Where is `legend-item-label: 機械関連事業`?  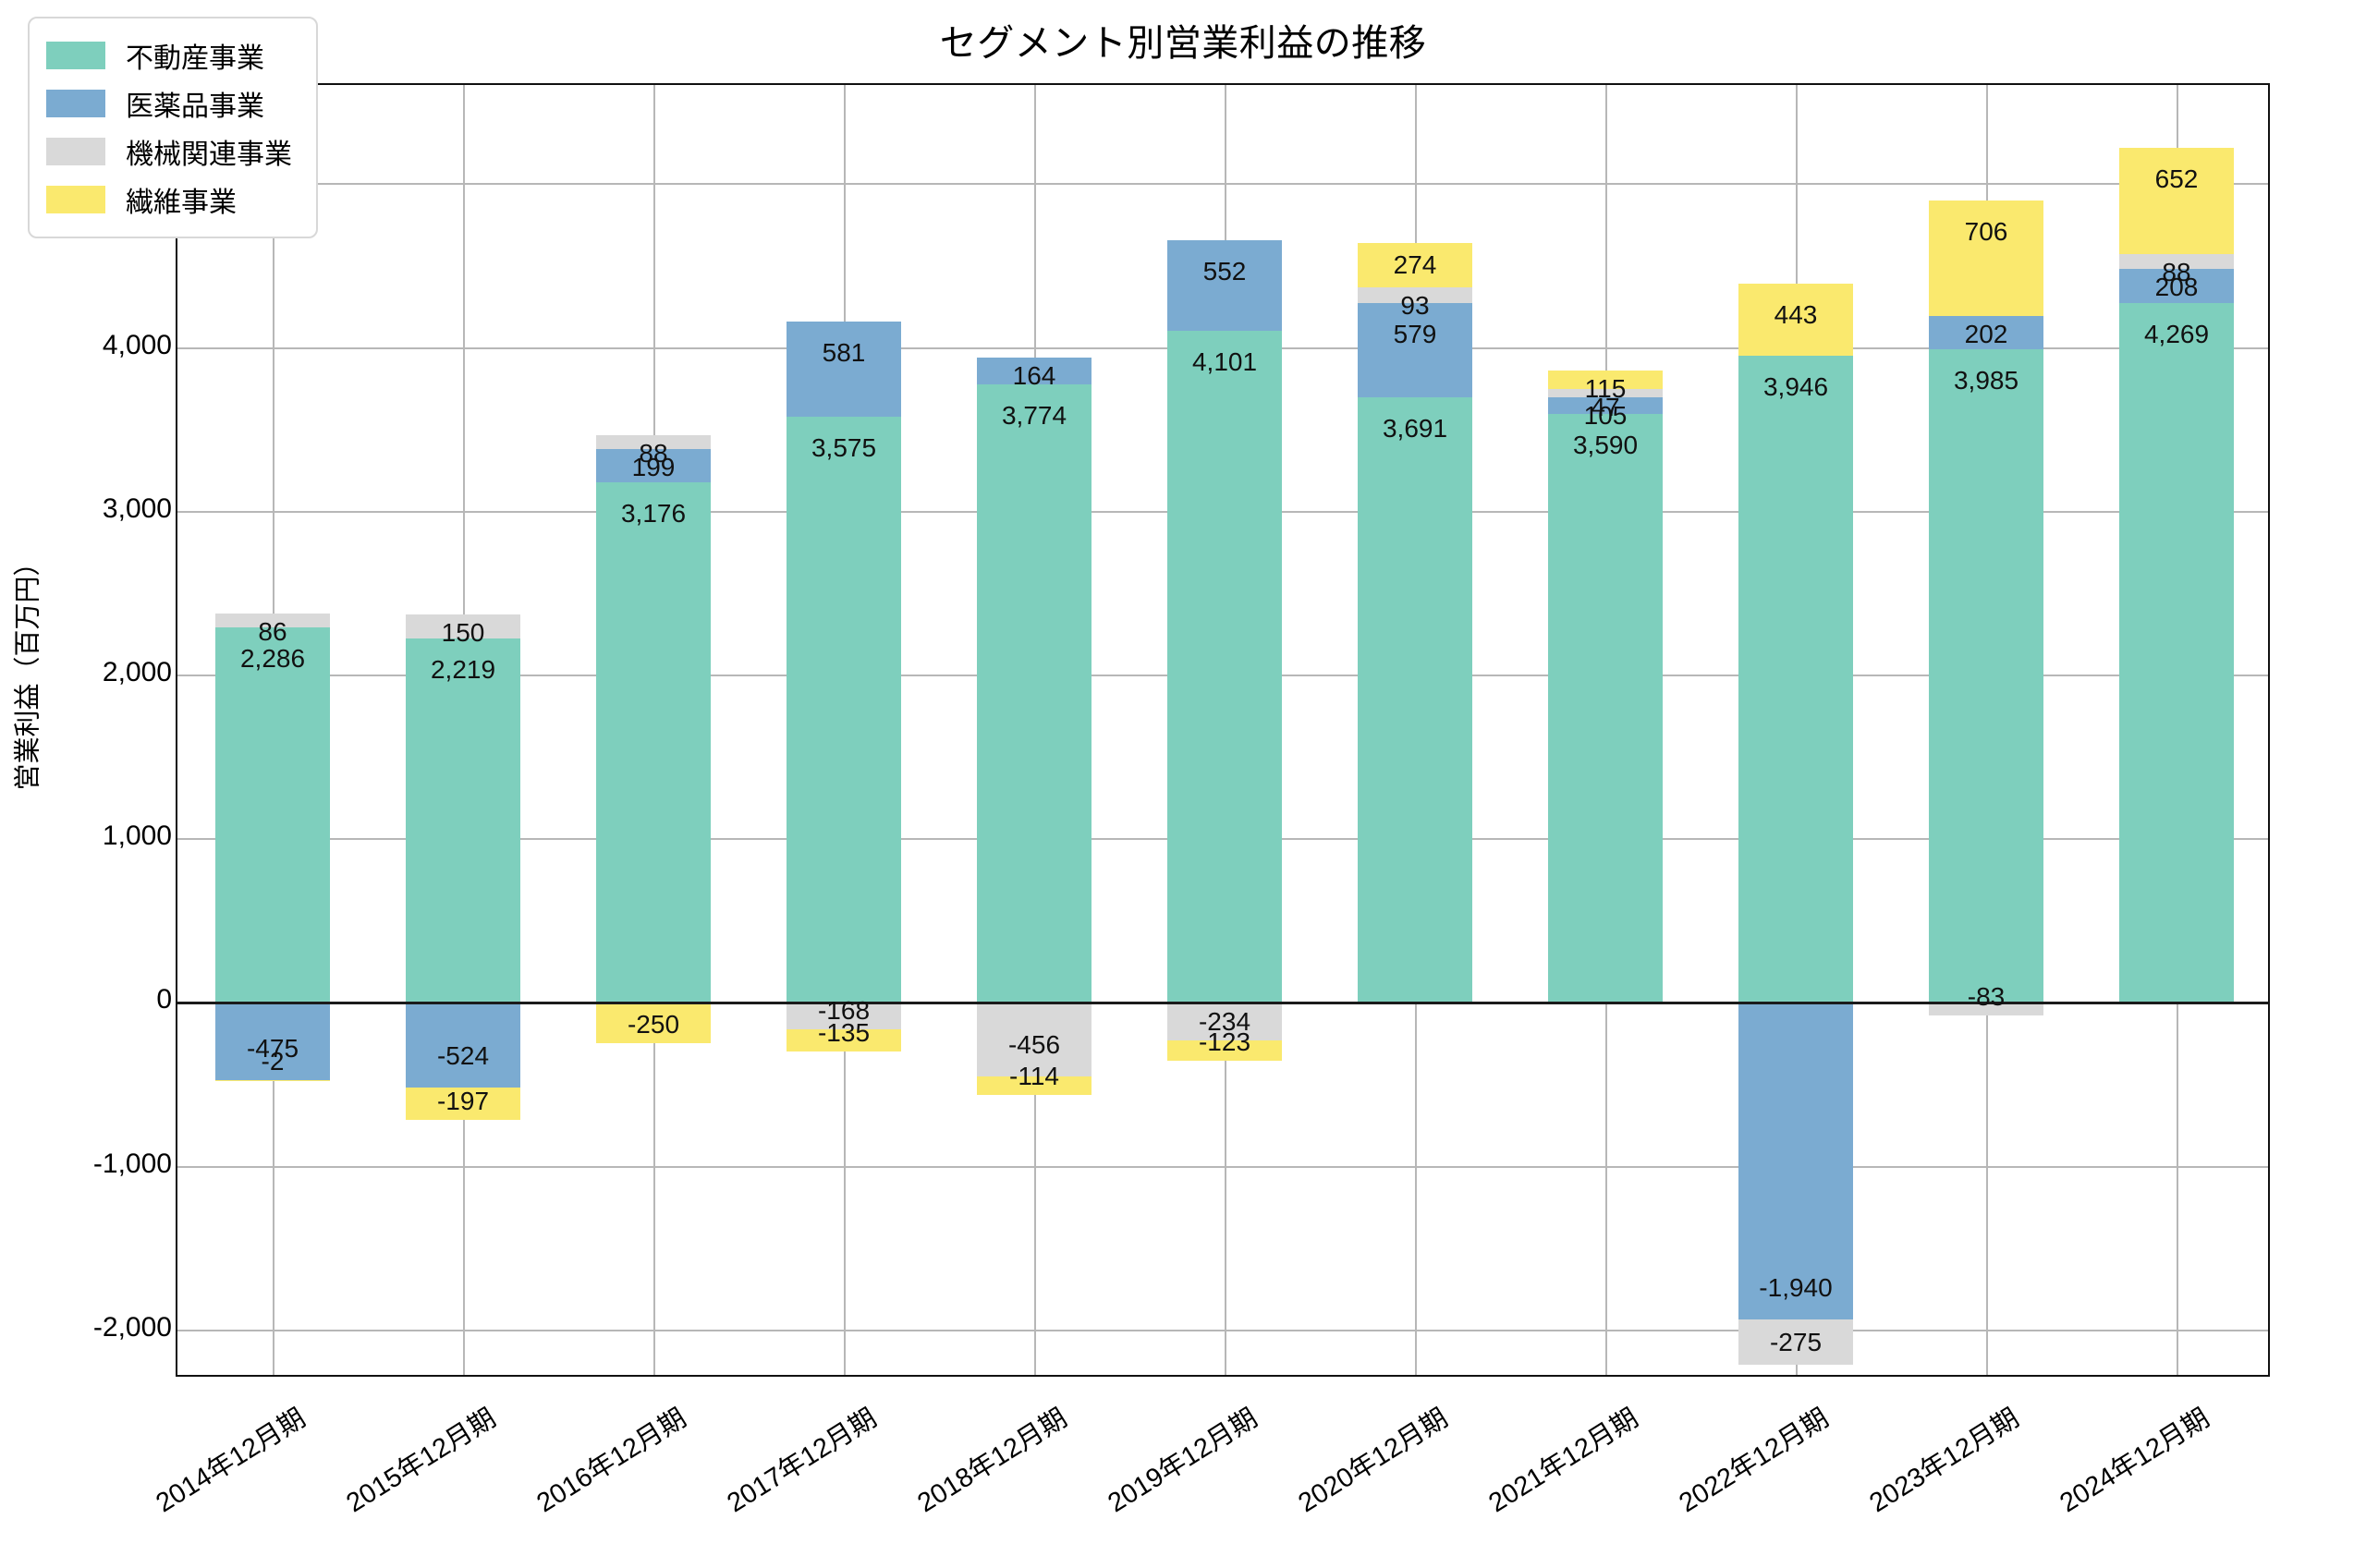 legend-item-label: 機械関連事業 is located at coordinates (209, 155).